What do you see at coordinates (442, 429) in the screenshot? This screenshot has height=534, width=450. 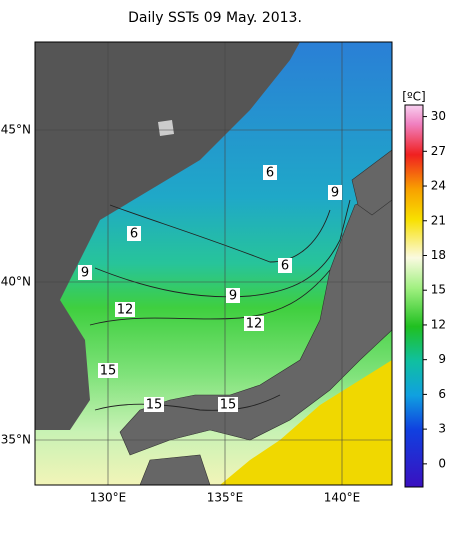 I see `colorbar-tick-label: 3` at bounding box center [442, 429].